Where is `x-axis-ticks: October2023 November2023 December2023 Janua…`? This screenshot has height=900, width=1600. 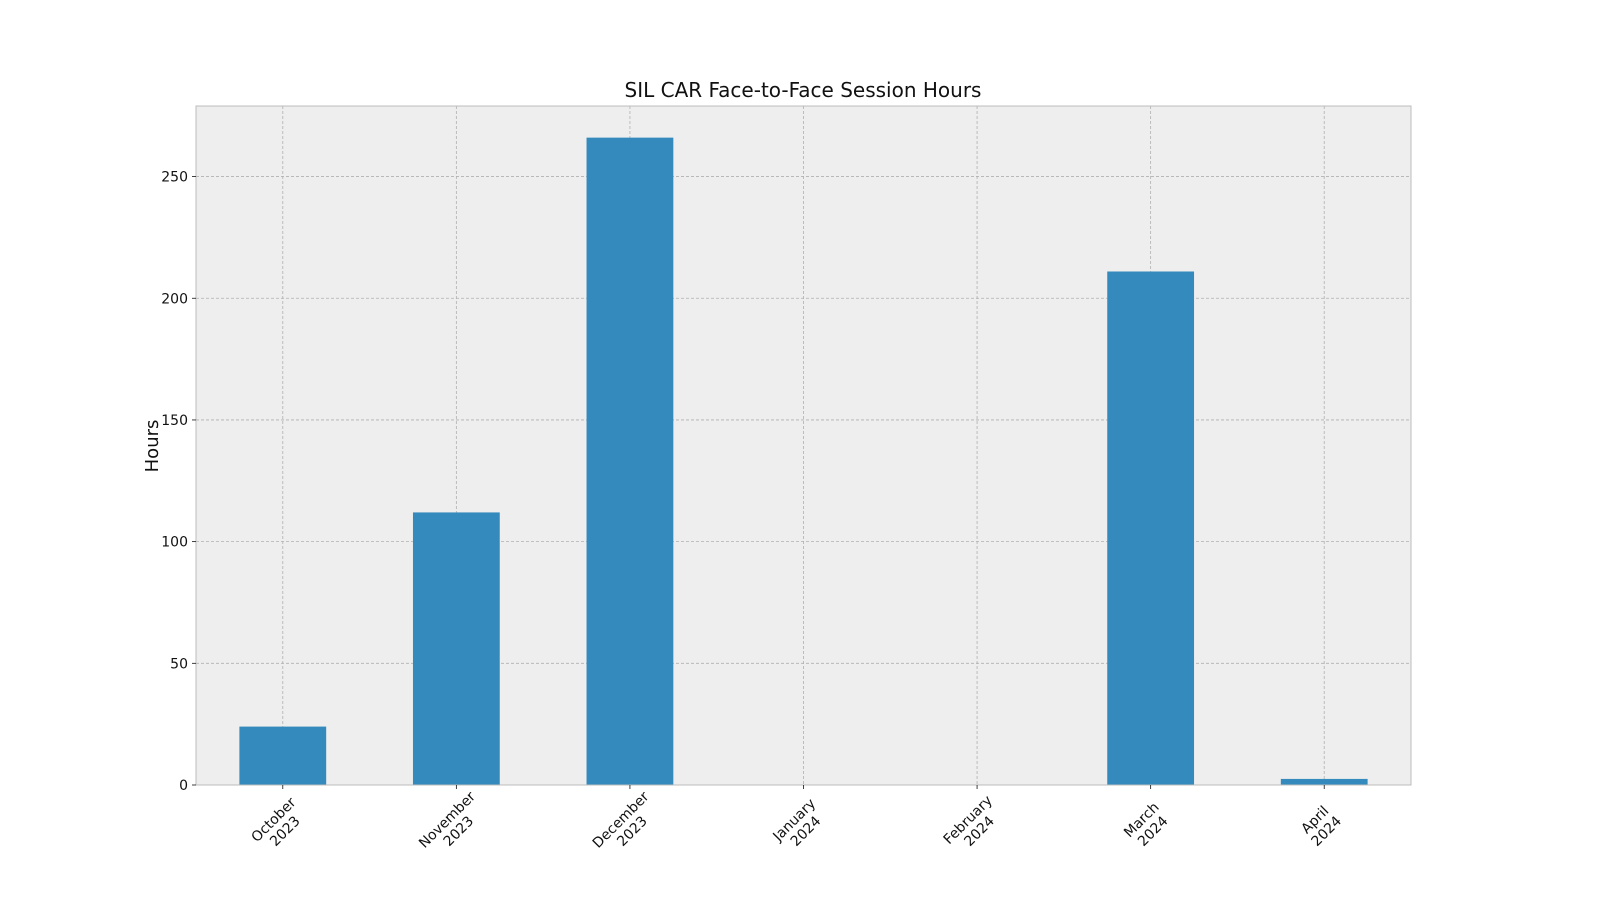 x-axis-ticks: October2023 November2023 December2023 Janua… is located at coordinates (797, 824).